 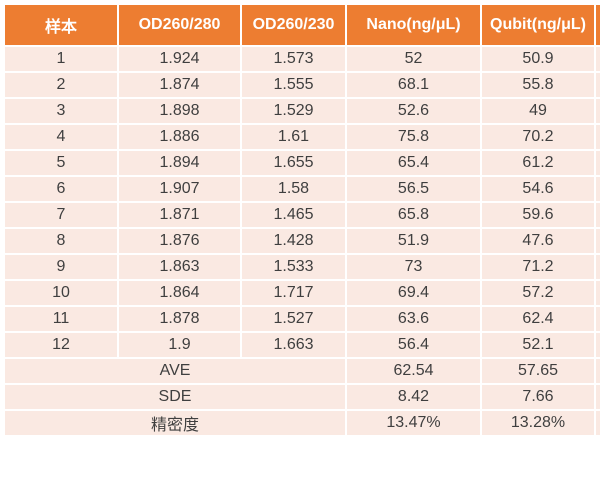 What do you see at coordinates (179, 111) in the screenshot?
I see `od260-280-cell: 1.898` at bounding box center [179, 111].